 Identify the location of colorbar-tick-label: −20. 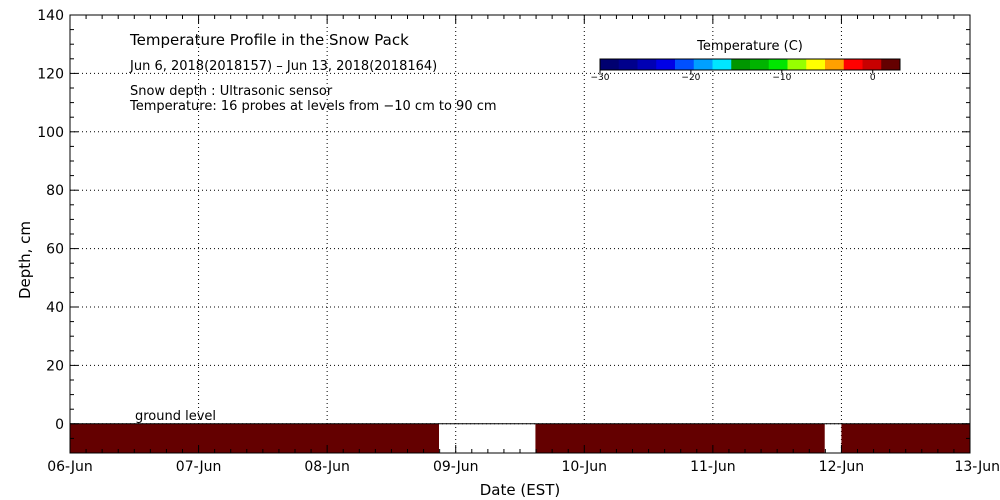
(690, 78).